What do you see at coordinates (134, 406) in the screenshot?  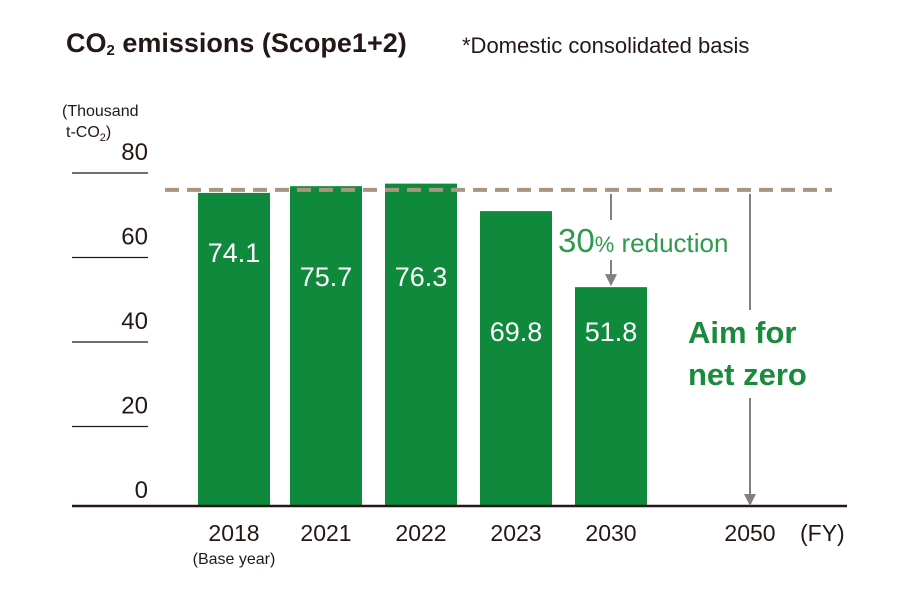 I see `y-tick-label: 20` at bounding box center [134, 406].